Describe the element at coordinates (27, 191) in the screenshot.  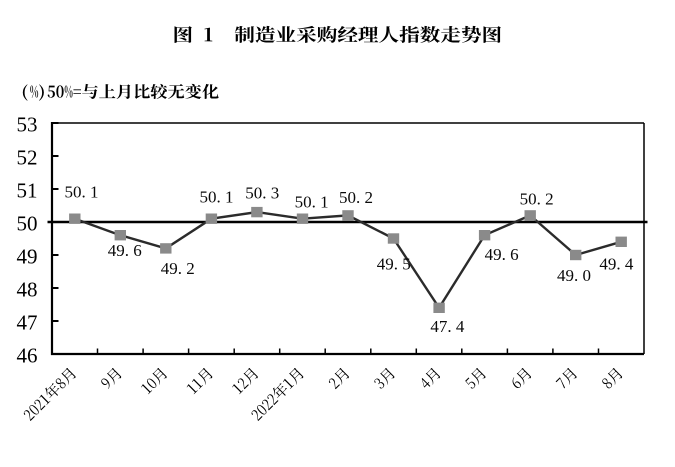
I see `svg-text: 51` at that location.